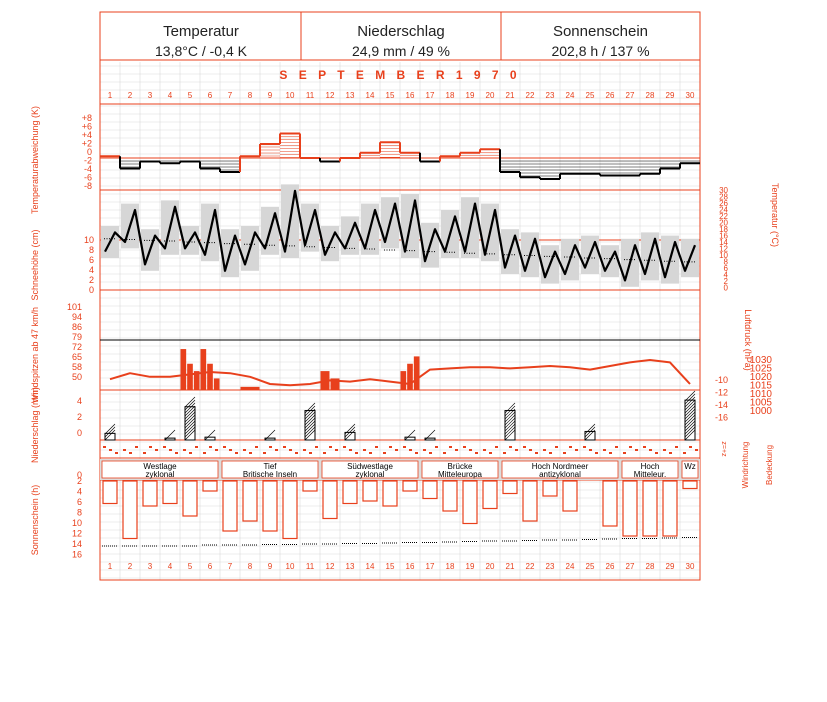  Describe the element at coordinates (723, 229) in the screenshot. I see `temperature-tick: 18` at that location.